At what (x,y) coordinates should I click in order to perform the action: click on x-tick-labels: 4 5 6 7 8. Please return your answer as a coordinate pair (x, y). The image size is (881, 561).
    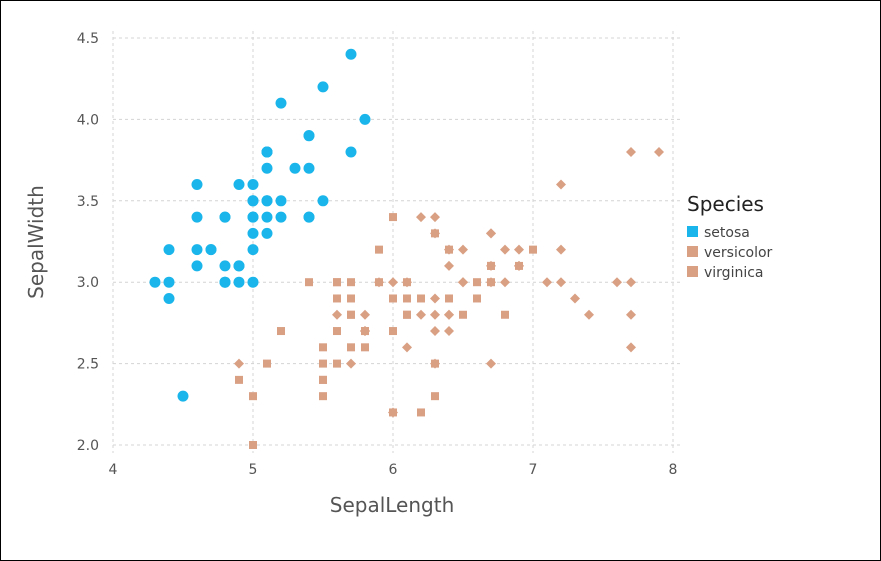
    Looking at the image, I should click on (393, 470).